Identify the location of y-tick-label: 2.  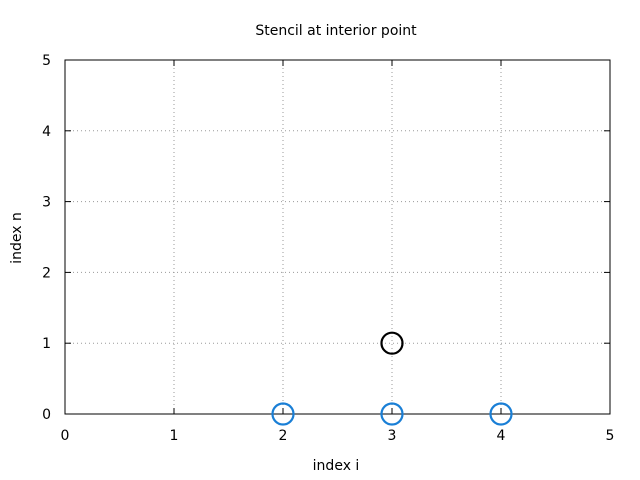
(46, 273).